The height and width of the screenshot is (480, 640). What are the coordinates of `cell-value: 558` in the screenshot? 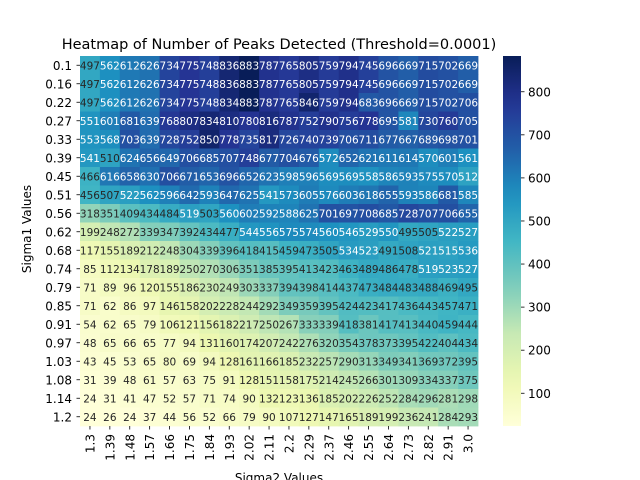 It's located at (369, 177).